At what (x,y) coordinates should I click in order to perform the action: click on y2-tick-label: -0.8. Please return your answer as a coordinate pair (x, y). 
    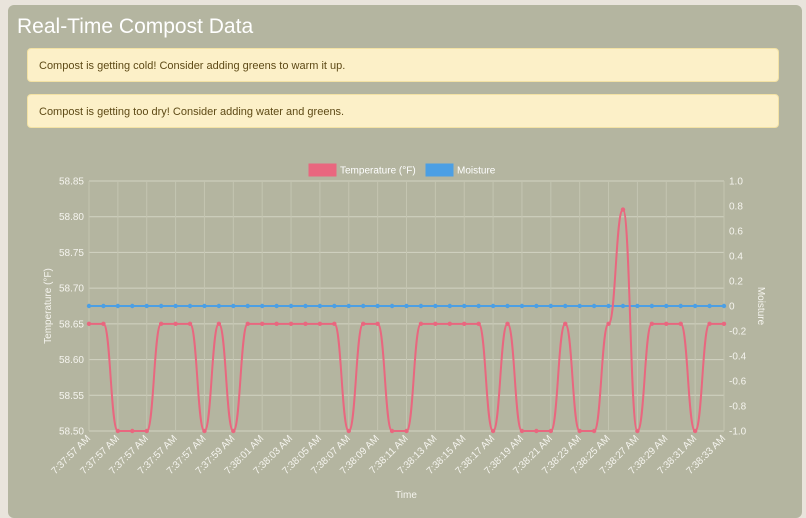
    Looking at the image, I should click on (738, 407).